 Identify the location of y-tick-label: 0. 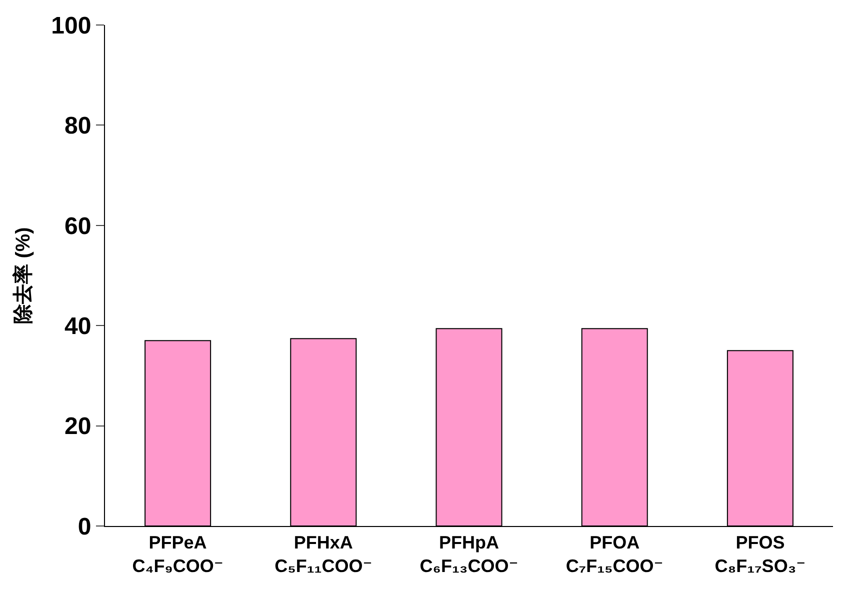
(85, 526).